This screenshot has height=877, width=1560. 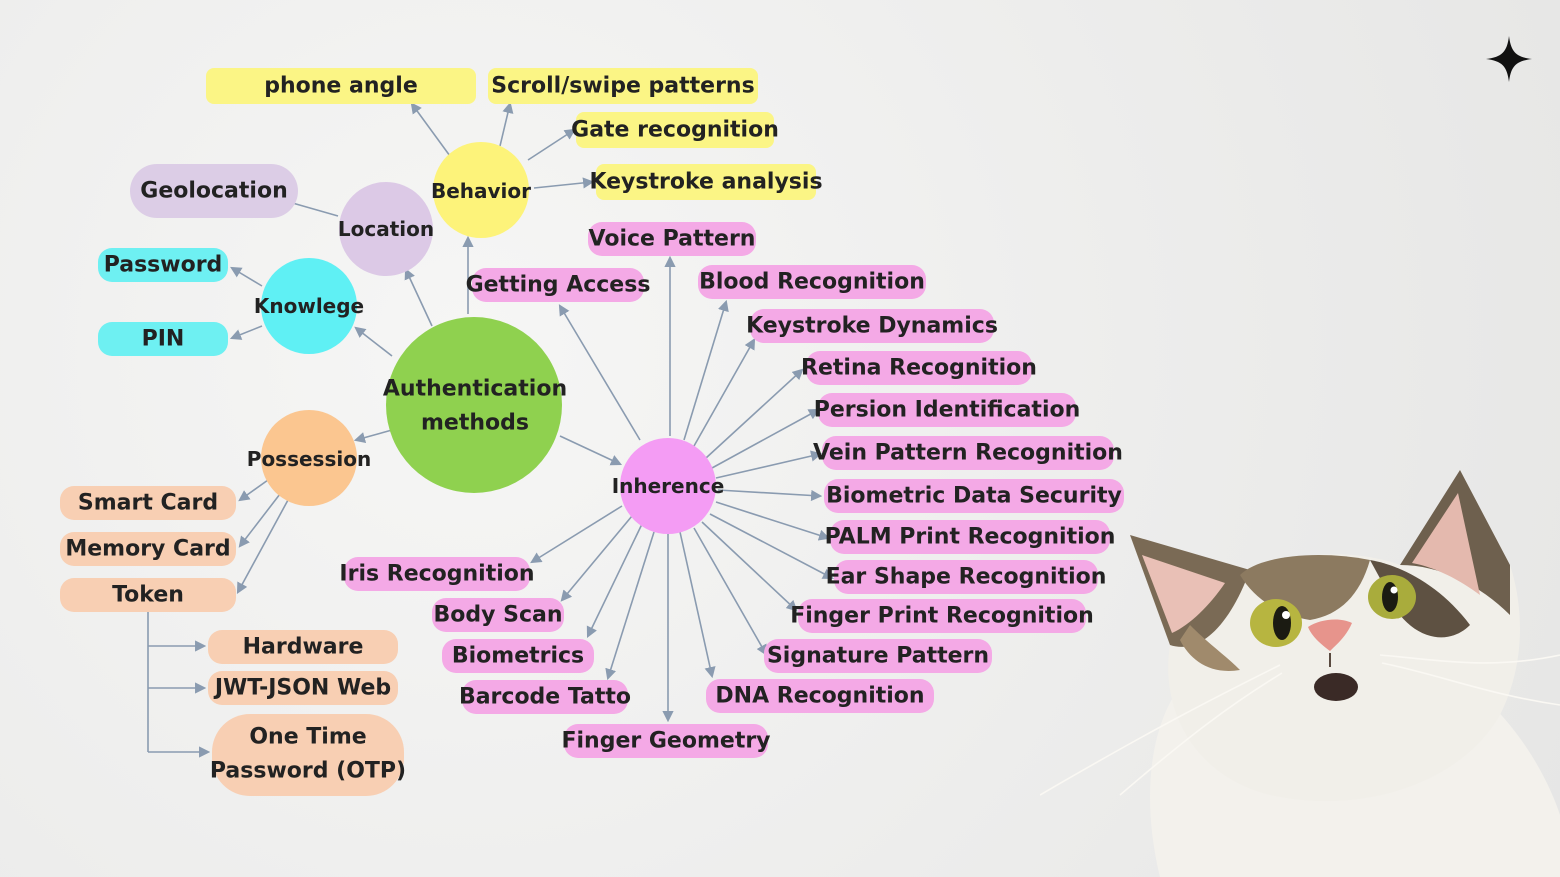 I want to click on svg-text: Geolocation, so click(x=213, y=191).